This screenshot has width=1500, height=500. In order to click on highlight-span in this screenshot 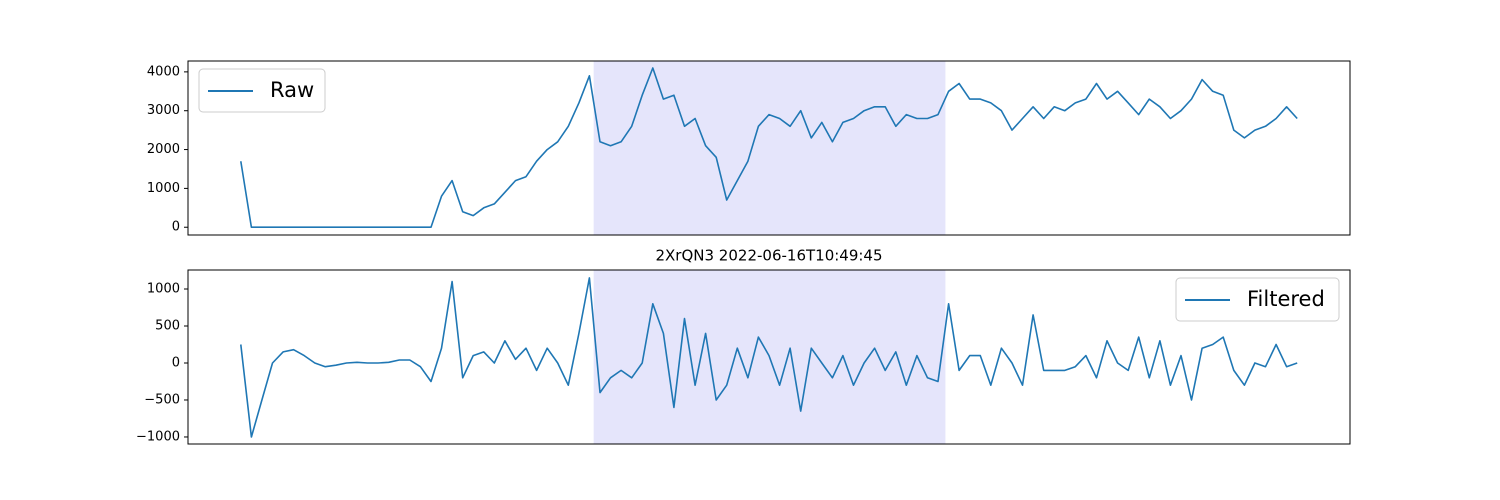, I will do `click(769, 148)`.